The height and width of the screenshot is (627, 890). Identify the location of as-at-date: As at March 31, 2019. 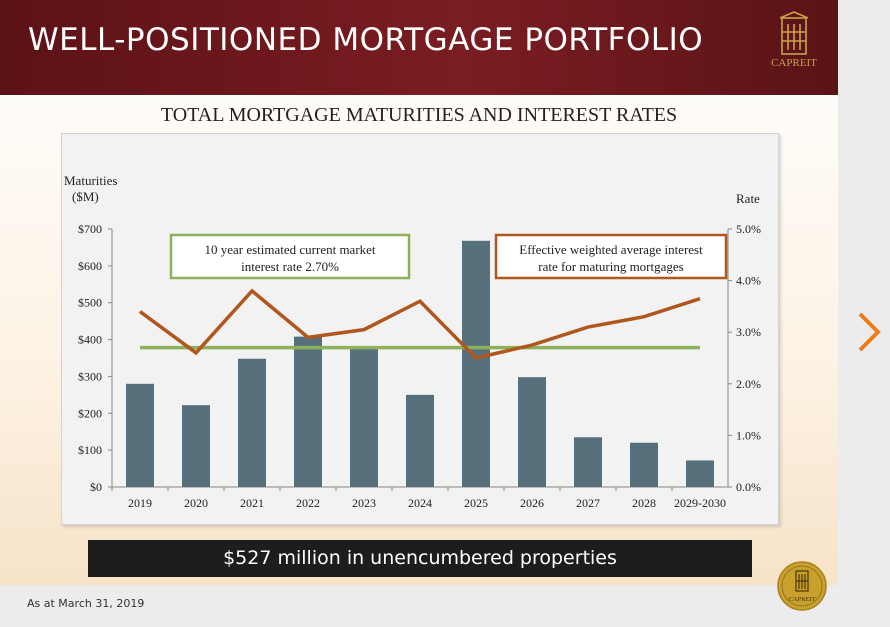
(86, 603).